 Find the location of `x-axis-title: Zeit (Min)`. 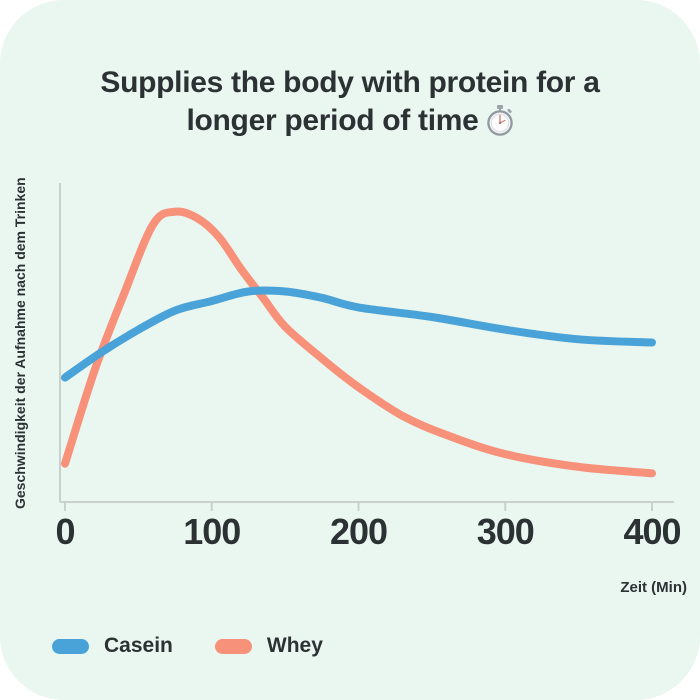

x-axis-title: Zeit (Min) is located at coordinates (653, 587).